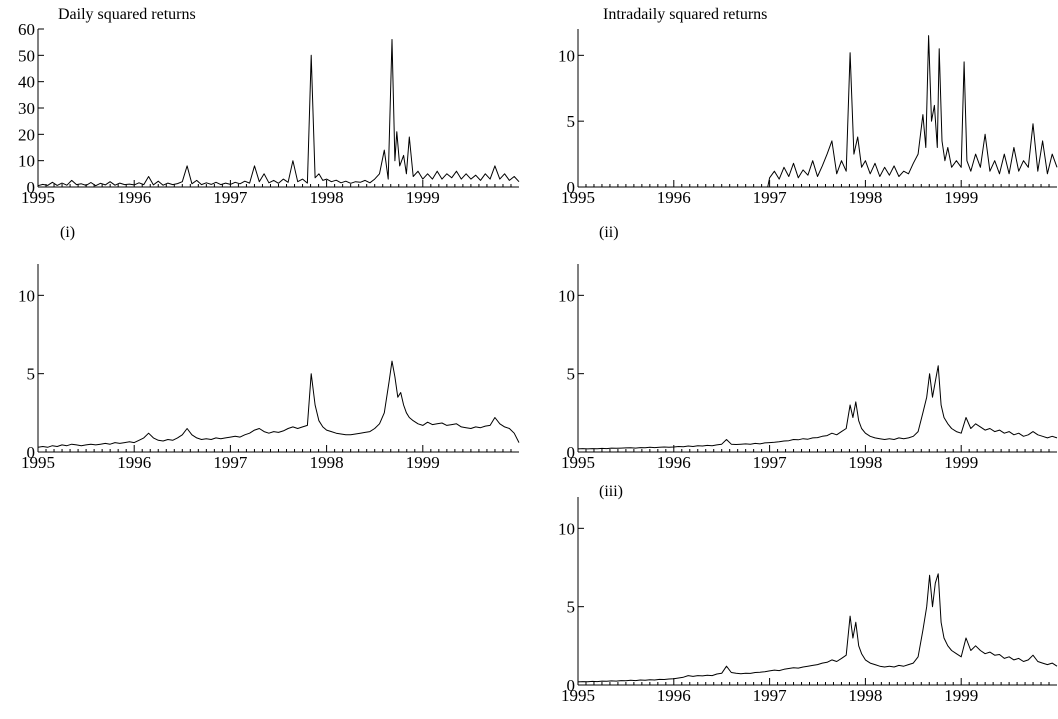  I want to click on y-tick-label: 50, so click(26, 55).